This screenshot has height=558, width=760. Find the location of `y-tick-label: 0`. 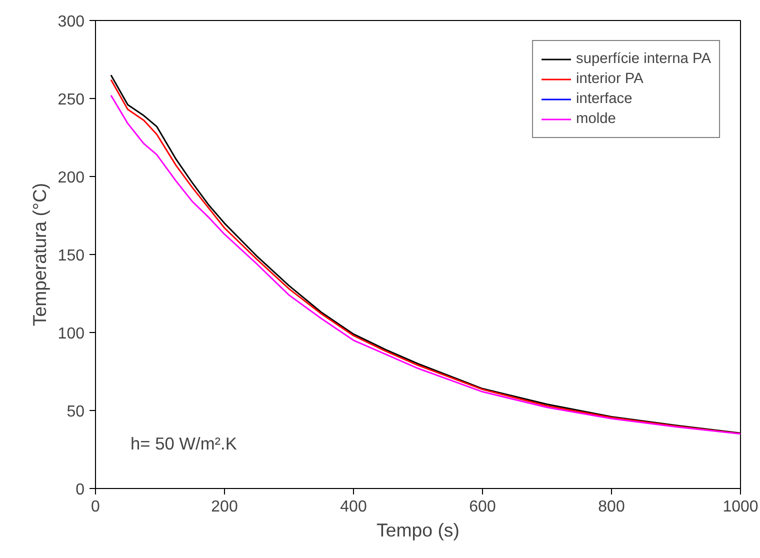

y-tick-label: 0 is located at coordinates (80, 490).